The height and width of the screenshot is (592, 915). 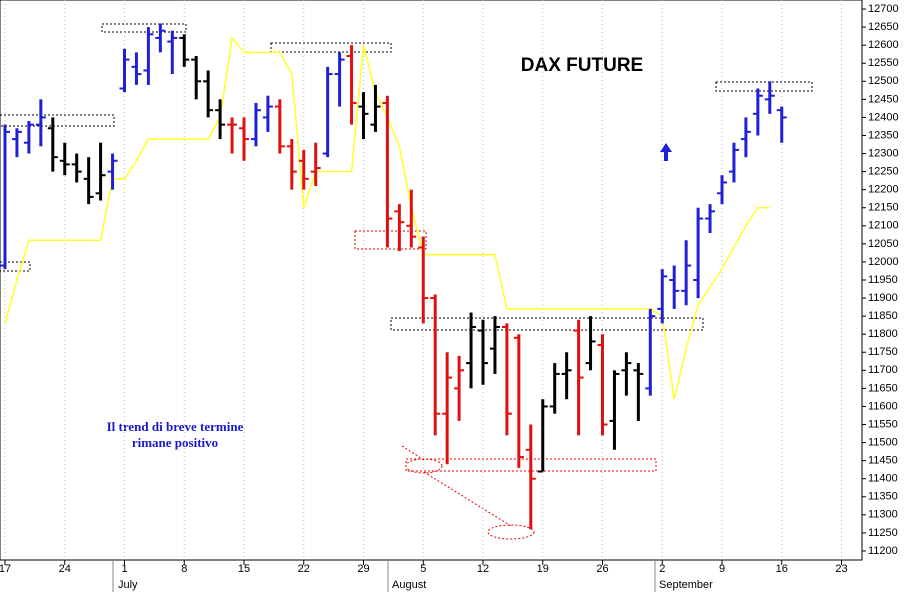 I want to click on y-tick-label: 12400, so click(x=883, y=117).